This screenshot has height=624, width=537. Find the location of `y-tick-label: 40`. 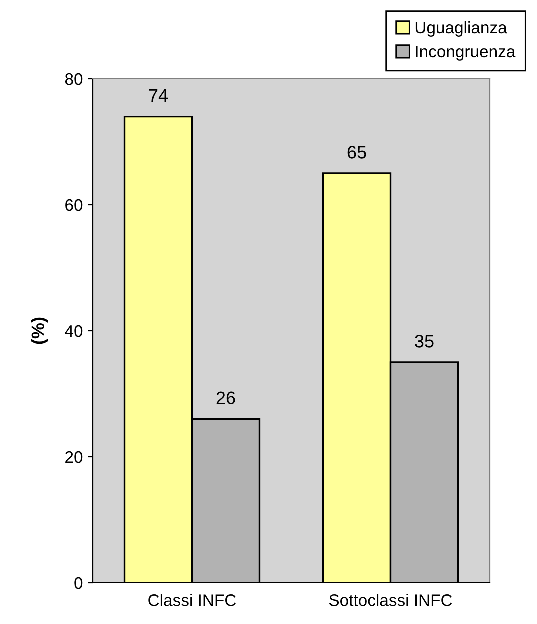

y-tick-label: 40 is located at coordinates (74, 331).